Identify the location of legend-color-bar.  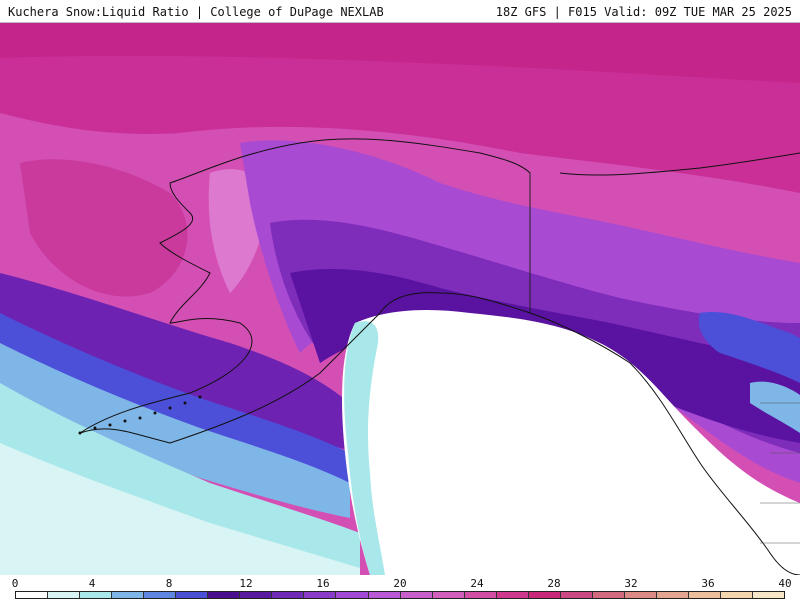
(400, 595).